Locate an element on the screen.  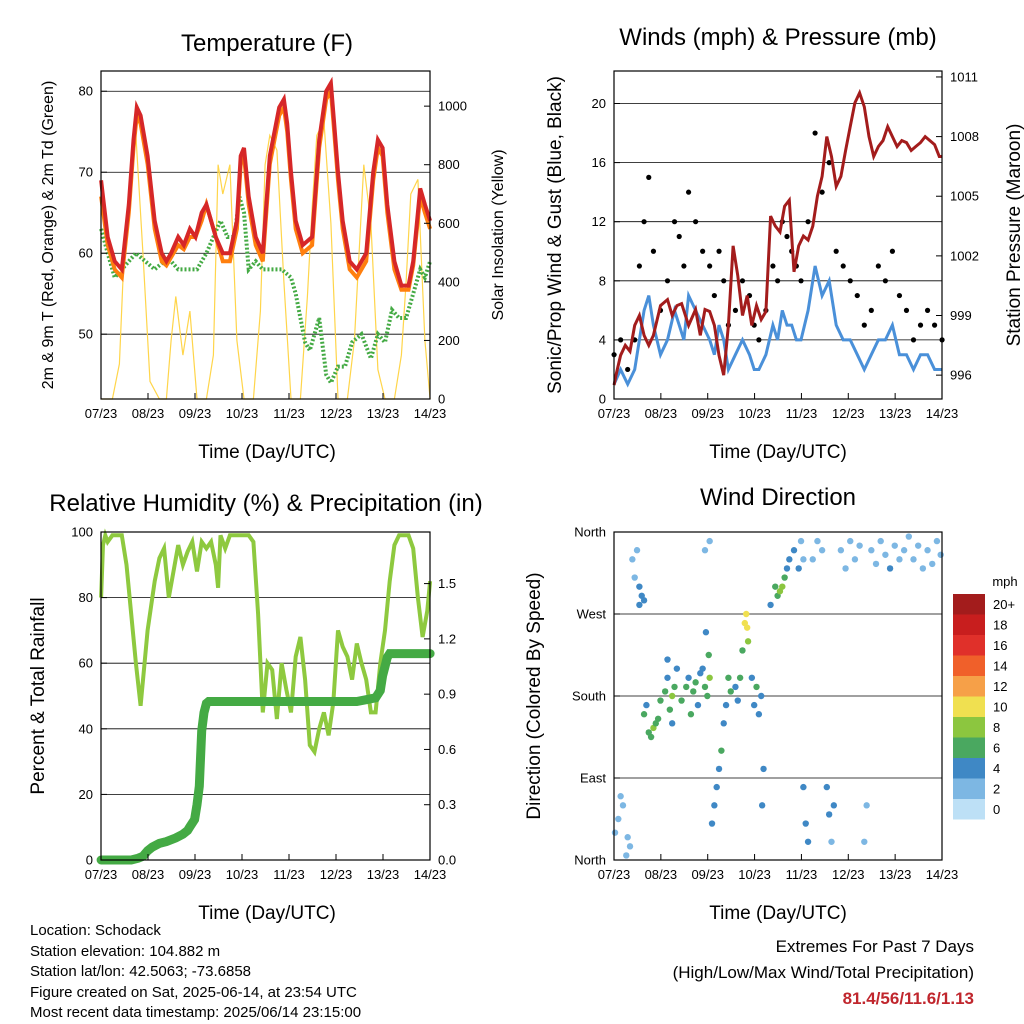
legend-title: mph is located at coordinates (1004, 581).